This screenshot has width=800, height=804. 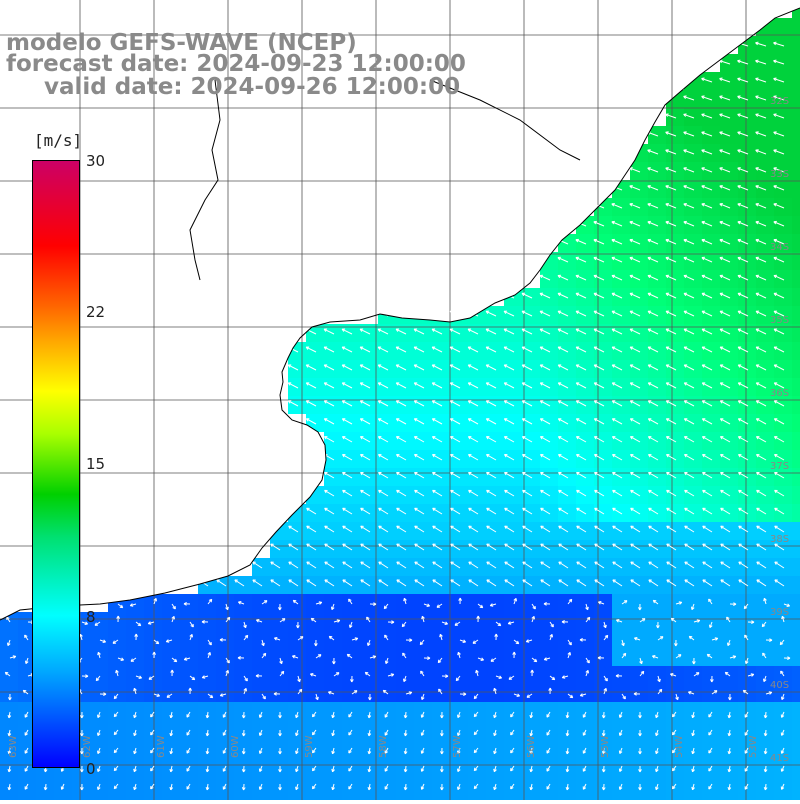 What do you see at coordinates (779, 101) in the screenshot?
I see `latitude-label: 32S` at bounding box center [779, 101].